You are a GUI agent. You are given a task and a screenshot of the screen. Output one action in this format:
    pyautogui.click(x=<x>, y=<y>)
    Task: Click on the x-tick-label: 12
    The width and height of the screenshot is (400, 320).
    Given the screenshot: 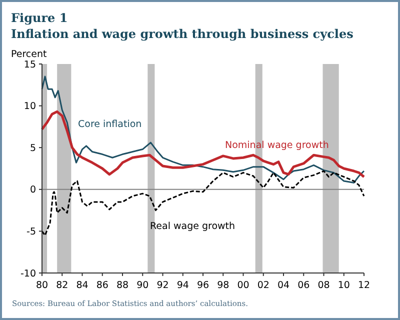 What is the action you would take?
    pyautogui.click(x=364, y=285)
    